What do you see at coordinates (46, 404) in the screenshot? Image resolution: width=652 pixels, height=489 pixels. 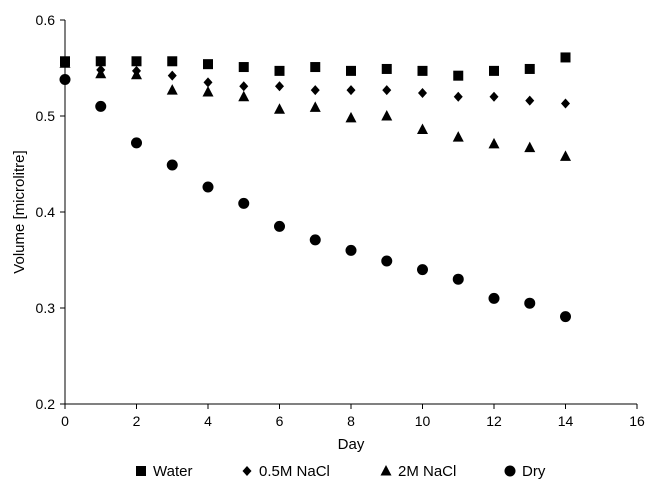 I see `y-tick-label: 0.2` at bounding box center [46, 404].